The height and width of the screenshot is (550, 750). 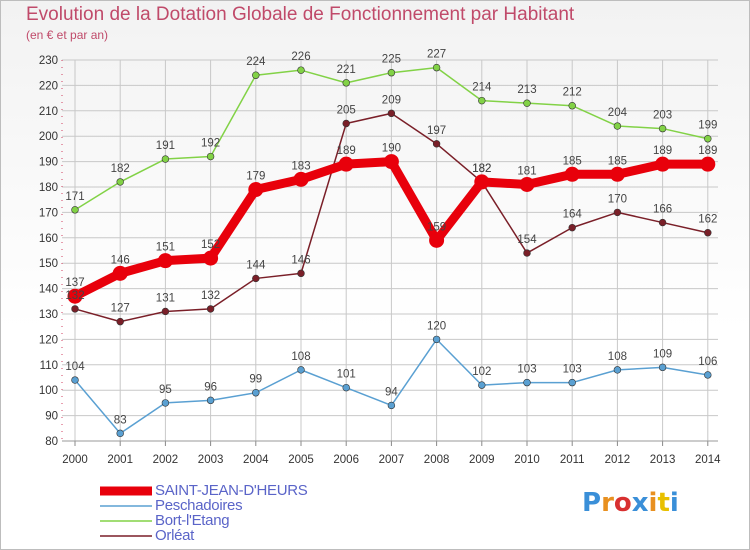 What do you see at coordinates (165, 403) in the screenshot?
I see `point-peschadoires-2002` at bounding box center [165, 403].